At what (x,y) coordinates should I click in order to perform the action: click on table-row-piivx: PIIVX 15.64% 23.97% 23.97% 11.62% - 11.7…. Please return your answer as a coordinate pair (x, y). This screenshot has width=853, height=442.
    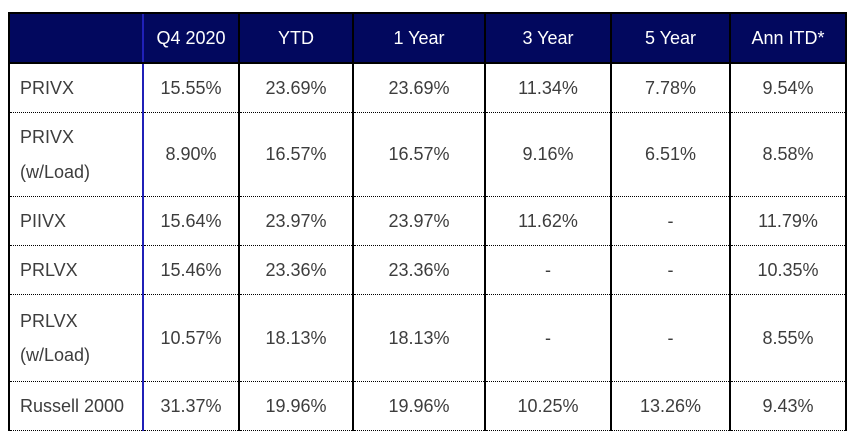
    Looking at the image, I should click on (427, 221).